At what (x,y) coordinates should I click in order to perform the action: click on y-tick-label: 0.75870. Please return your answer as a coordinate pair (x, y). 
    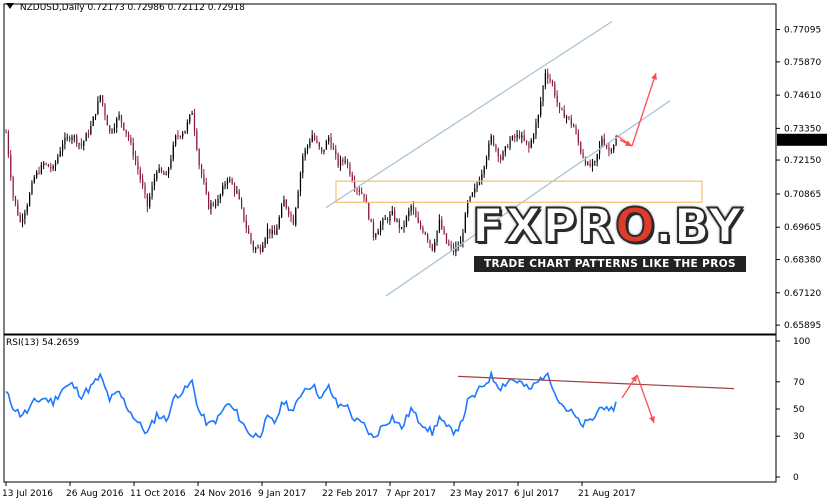
    Looking at the image, I should click on (802, 63).